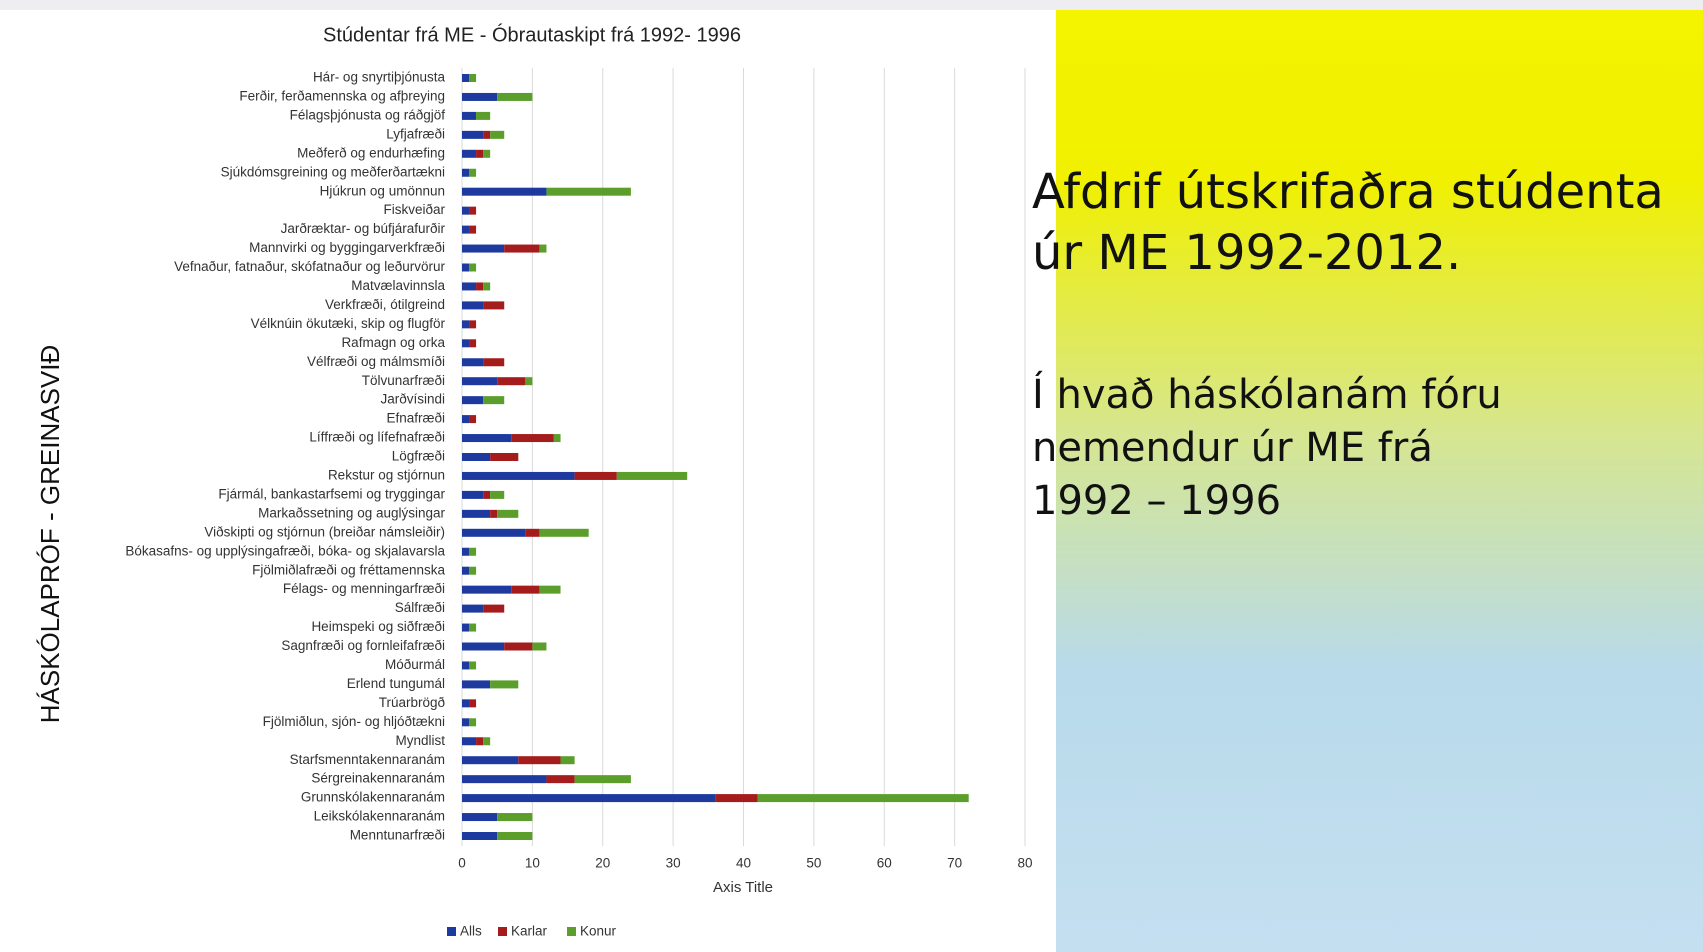 Image resolution: width=1703 pixels, height=952 pixels. Describe the element at coordinates (397, 835) in the screenshot. I see `y-tick-label: Menntunarfræði` at that location.